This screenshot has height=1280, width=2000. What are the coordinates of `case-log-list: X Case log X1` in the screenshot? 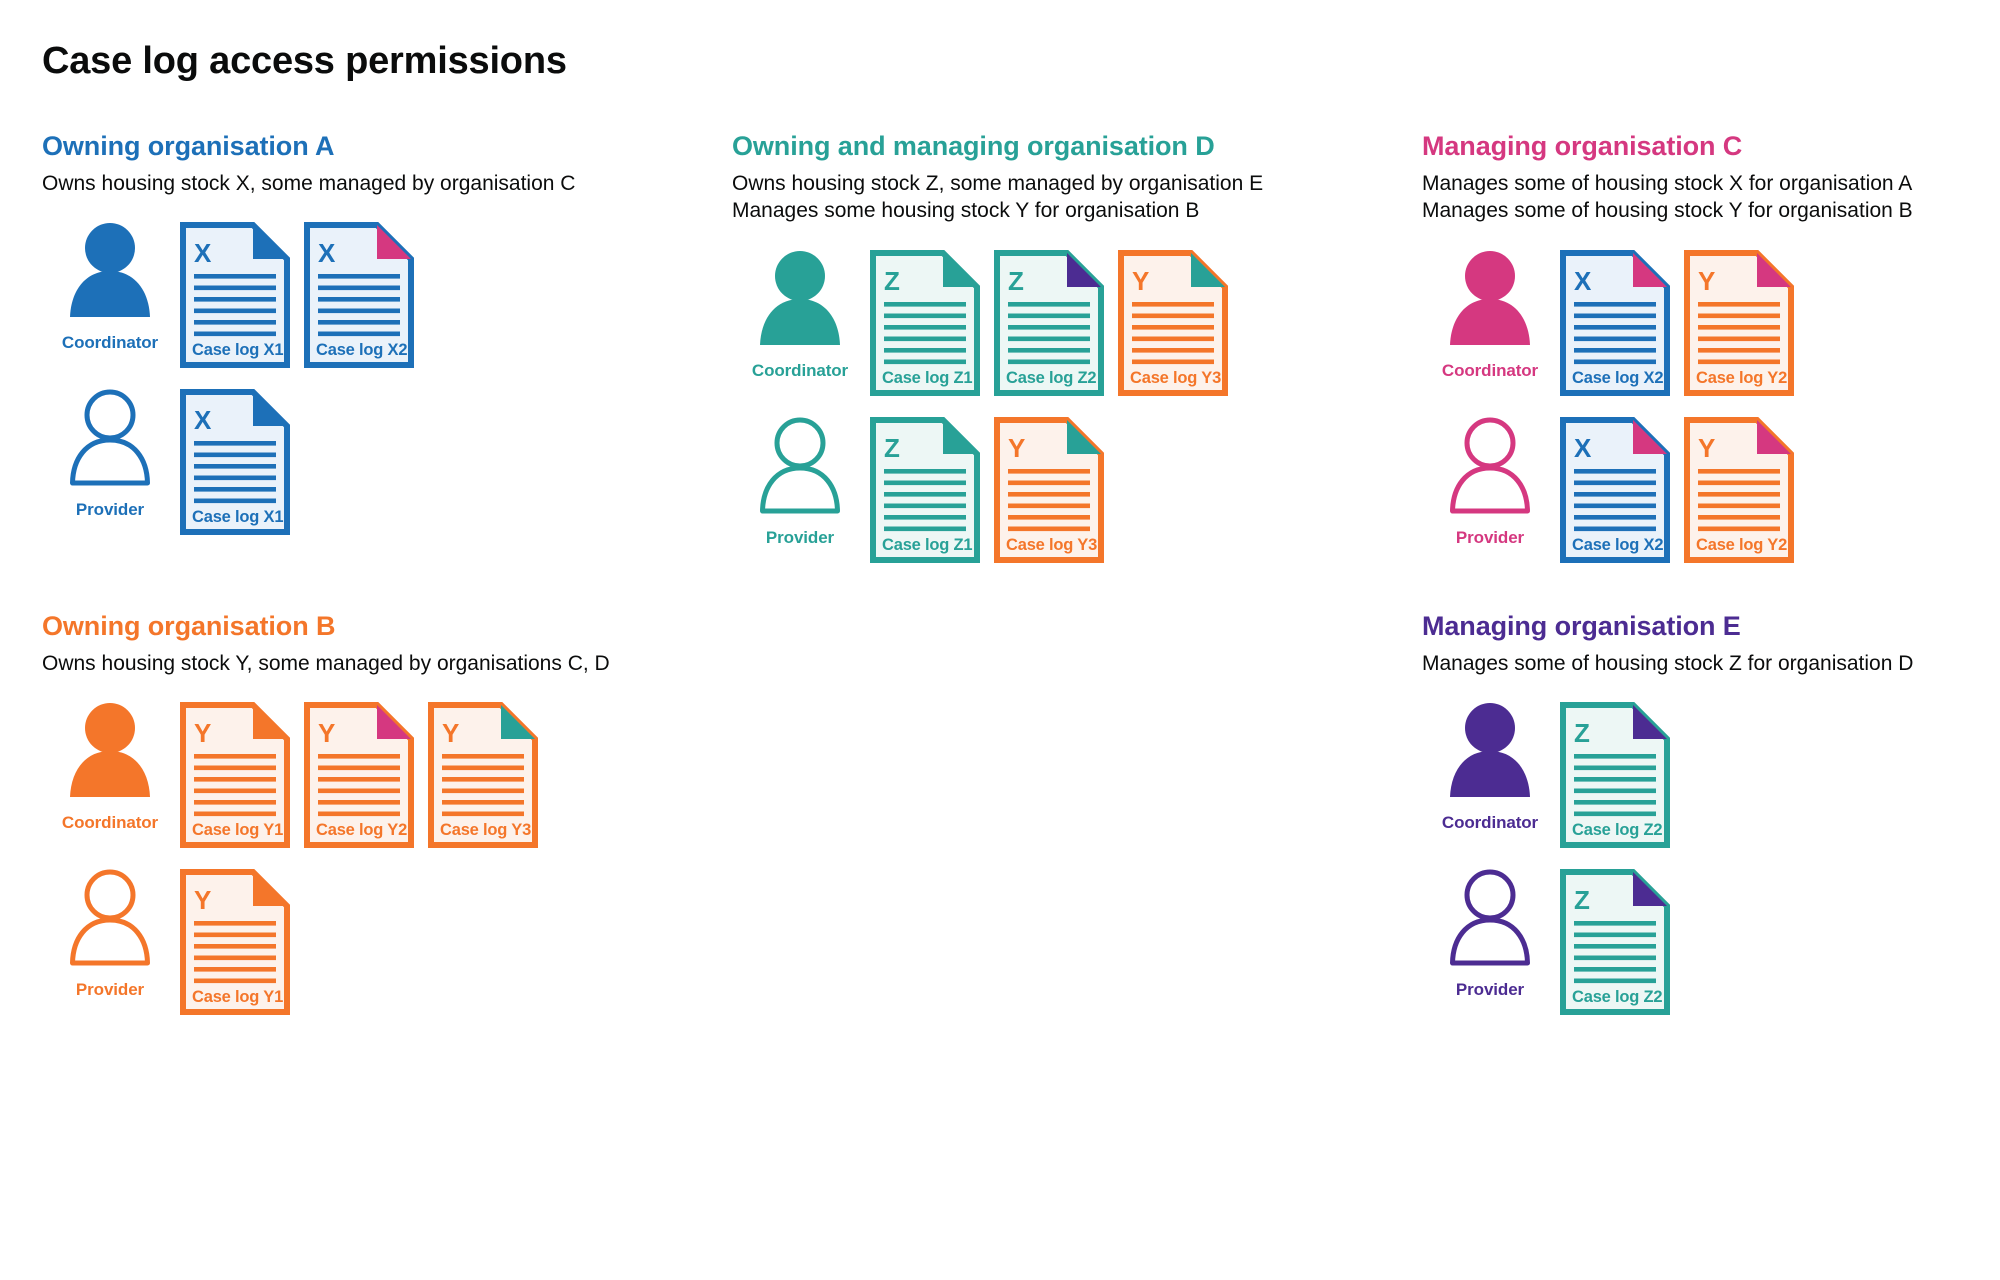 It's located at (235, 459).